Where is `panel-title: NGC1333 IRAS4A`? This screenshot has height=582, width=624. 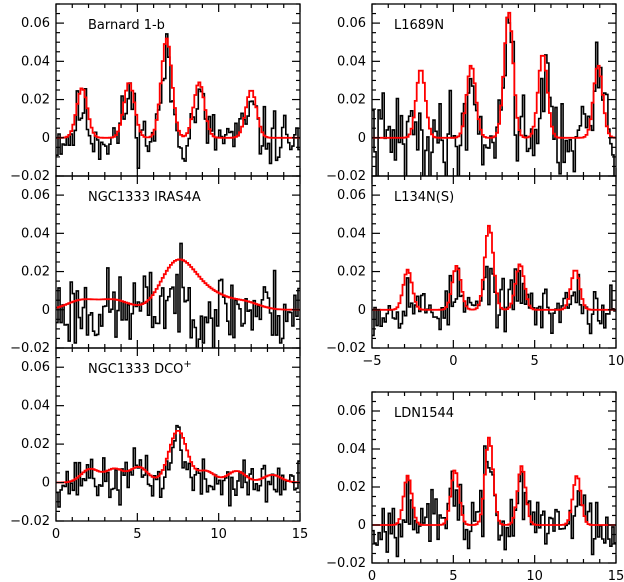 panel-title: NGC1333 IRAS4A is located at coordinates (144, 197).